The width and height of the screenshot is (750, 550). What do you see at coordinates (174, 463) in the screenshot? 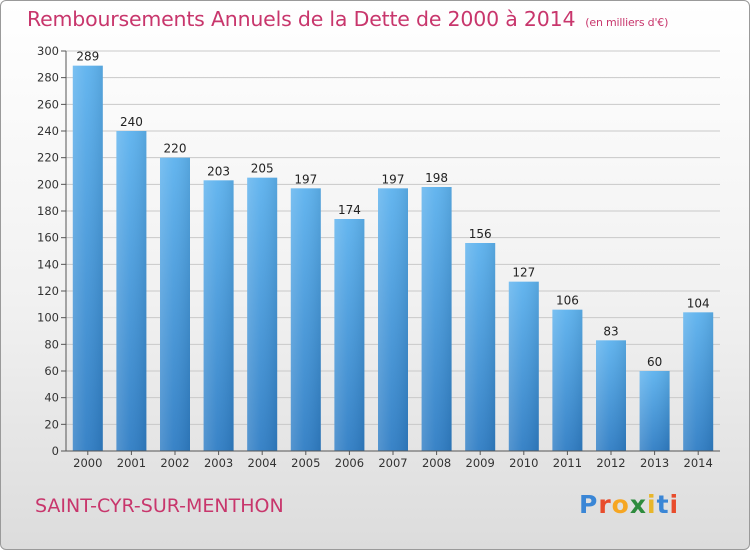
I see `x-tick-label: 2002` at bounding box center [174, 463].